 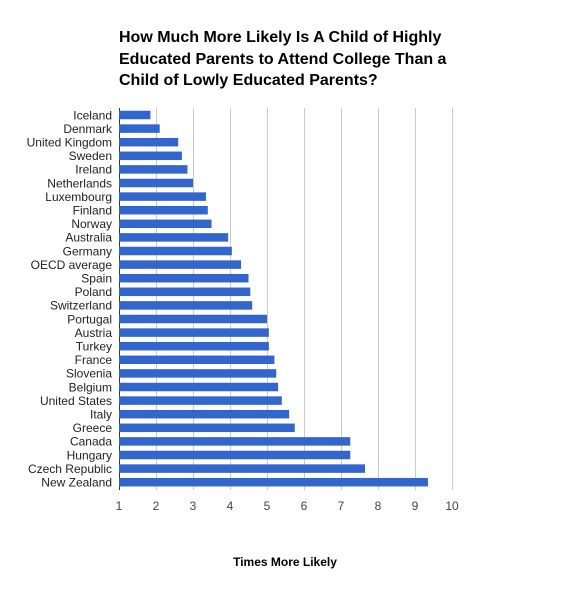 What do you see at coordinates (76, 401) in the screenshot?
I see `category-label: United States` at bounding box center [76, 401].